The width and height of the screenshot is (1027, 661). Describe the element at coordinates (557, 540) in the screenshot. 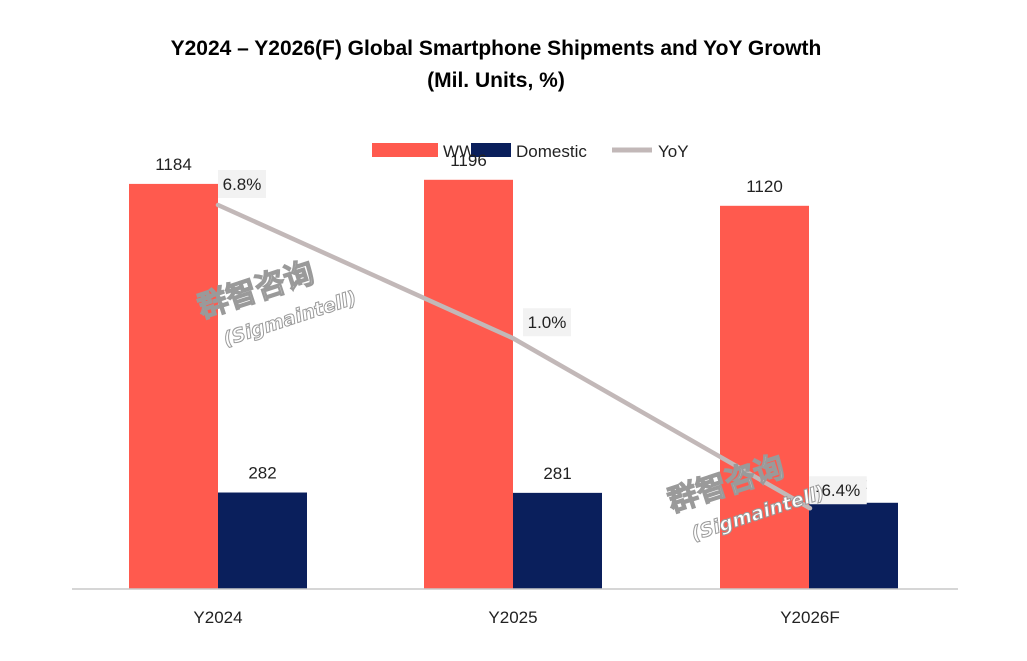

I see `bar-domestic-y2025` at that location.